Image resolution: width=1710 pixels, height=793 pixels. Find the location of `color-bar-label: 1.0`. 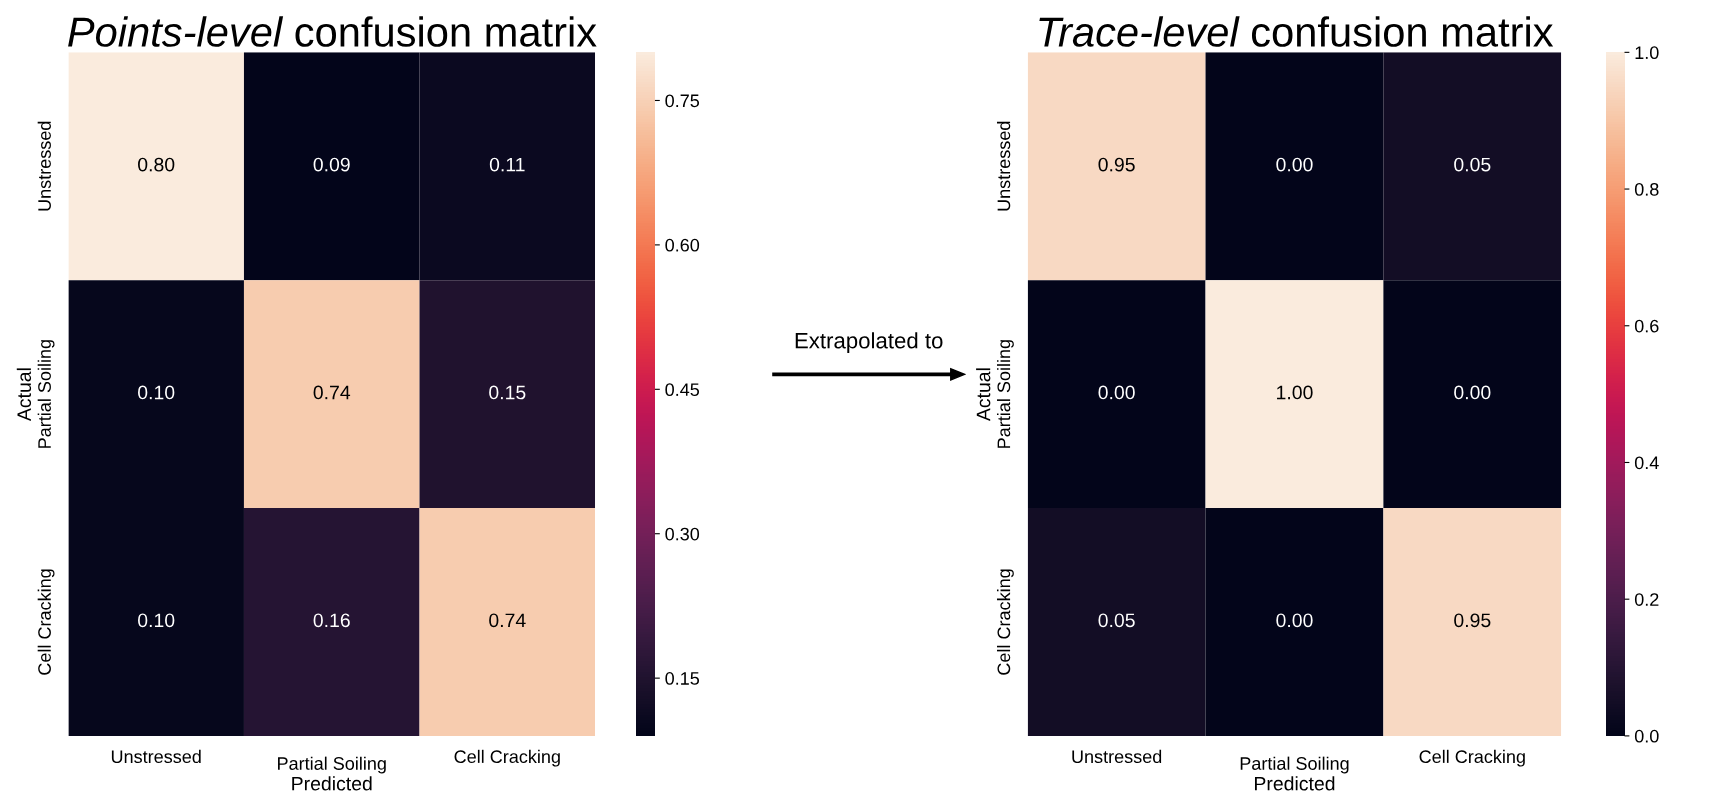

color-bar-label: 1.0 is located at coordinates (1647, 53).